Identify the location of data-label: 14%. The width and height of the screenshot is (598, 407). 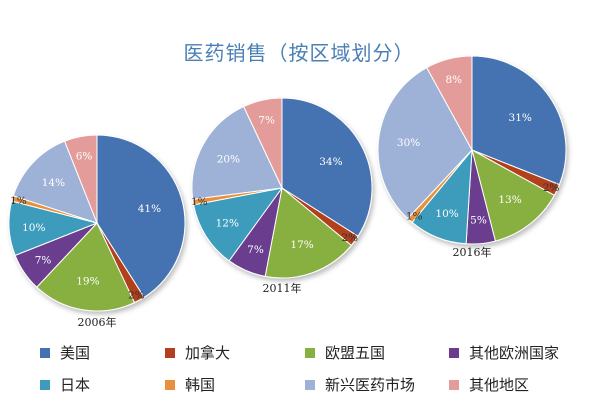
(53, 183).